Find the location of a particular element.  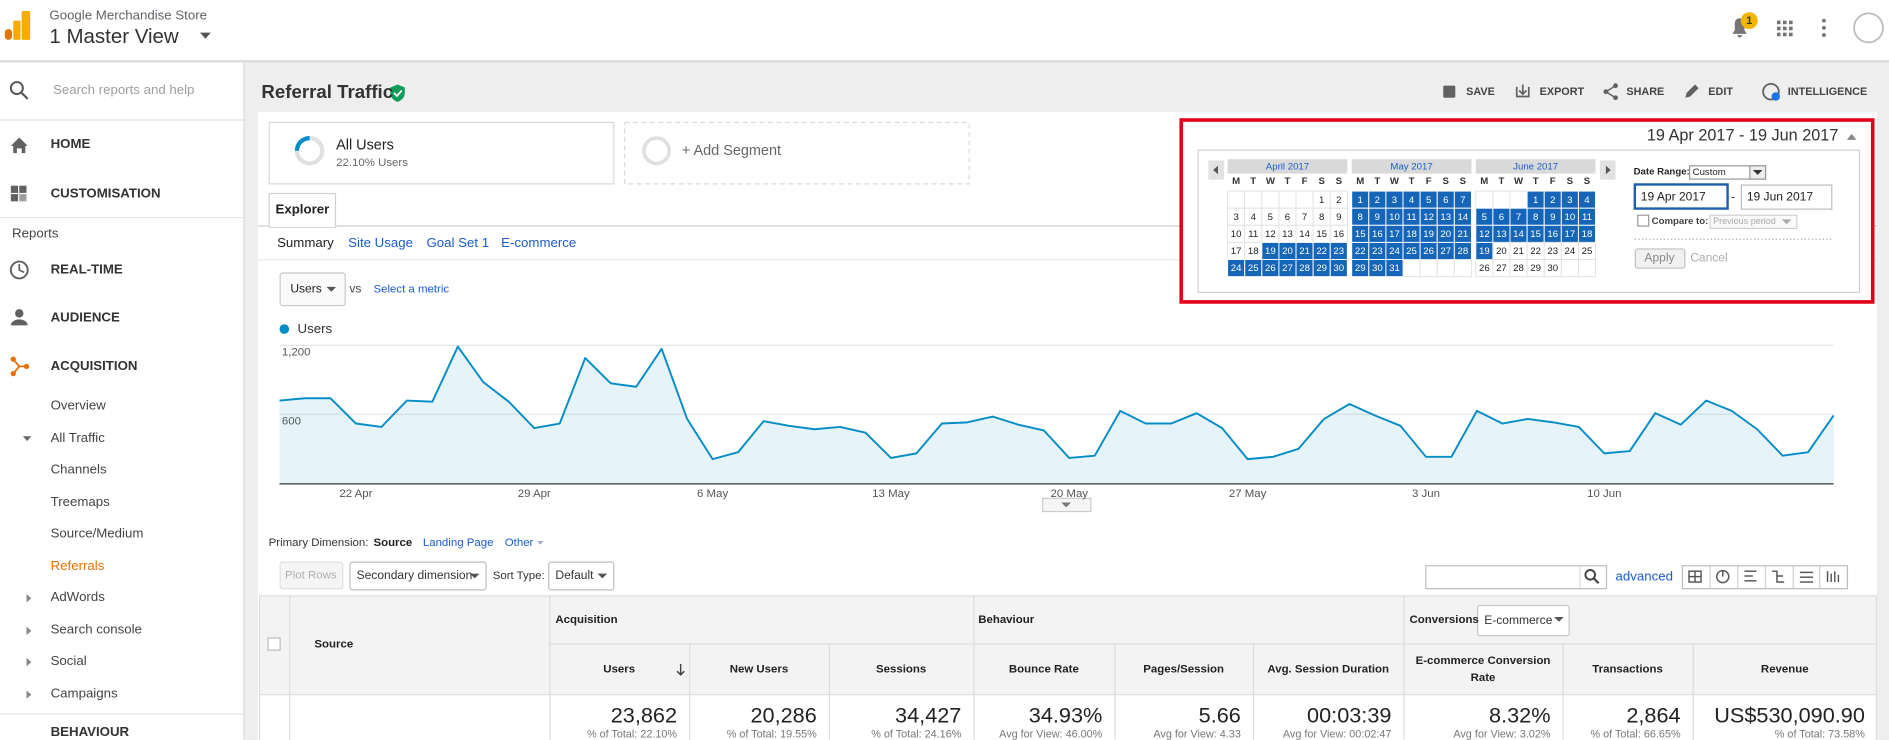

day-number: 22 is located at coordinates (1360, 251).